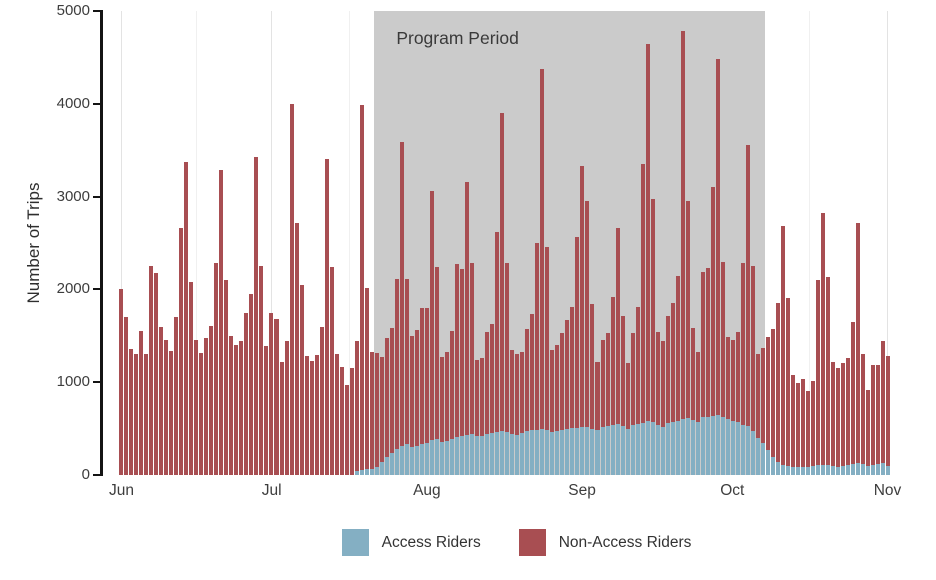  What do you see at coordinates (431, 542) in the screenshot?
I see `legend-label-access: Access Riders` at bounding box center [431, 542].